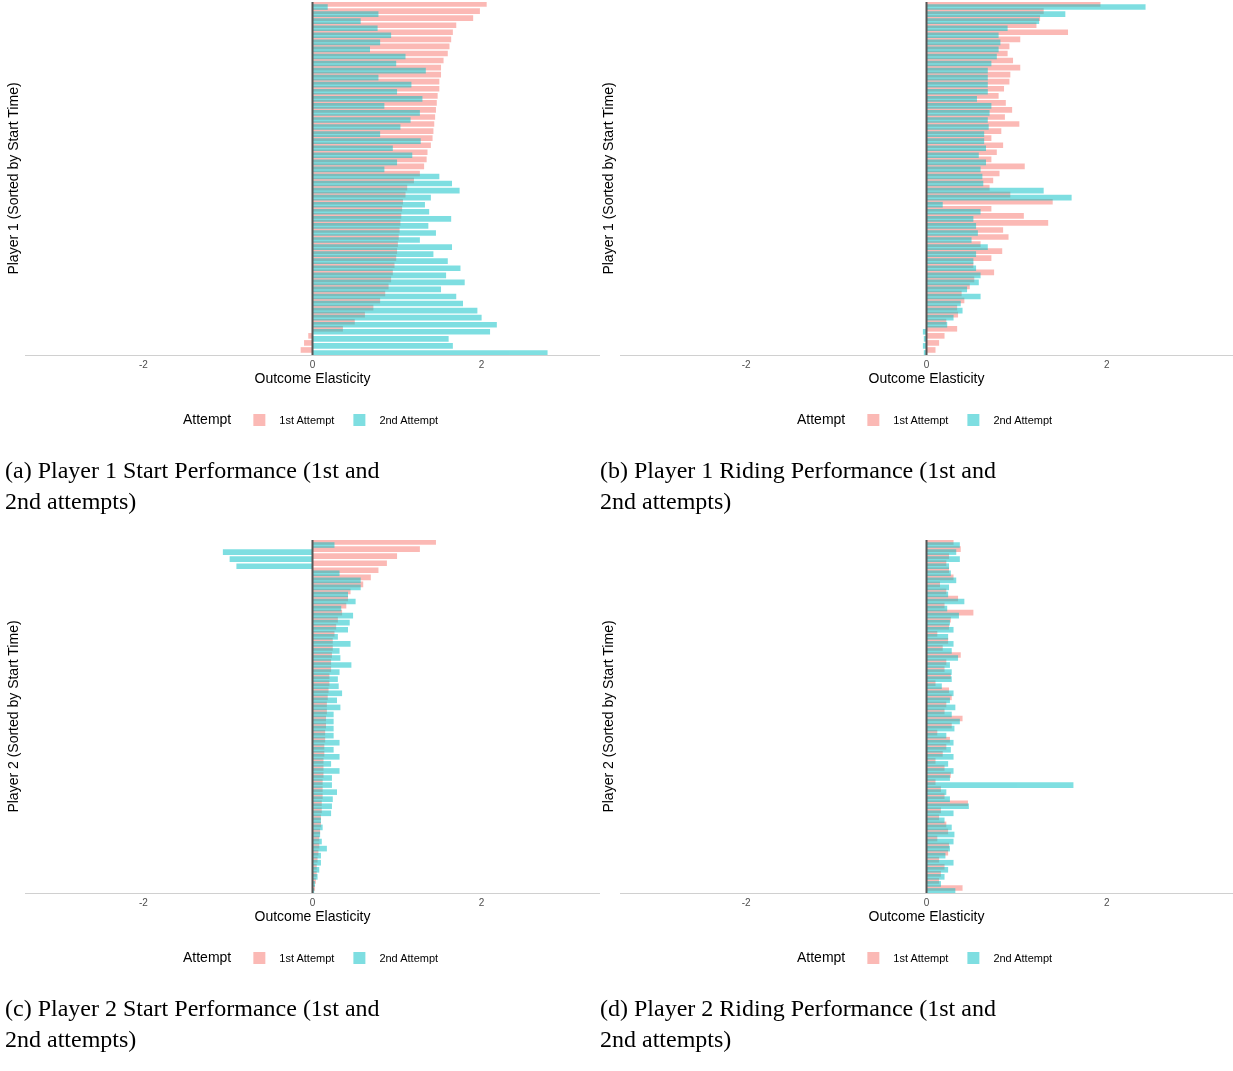  I want to click on text: (c) Player 2 Start Performance (1st and 2nd attempts), so click(192, 1024).